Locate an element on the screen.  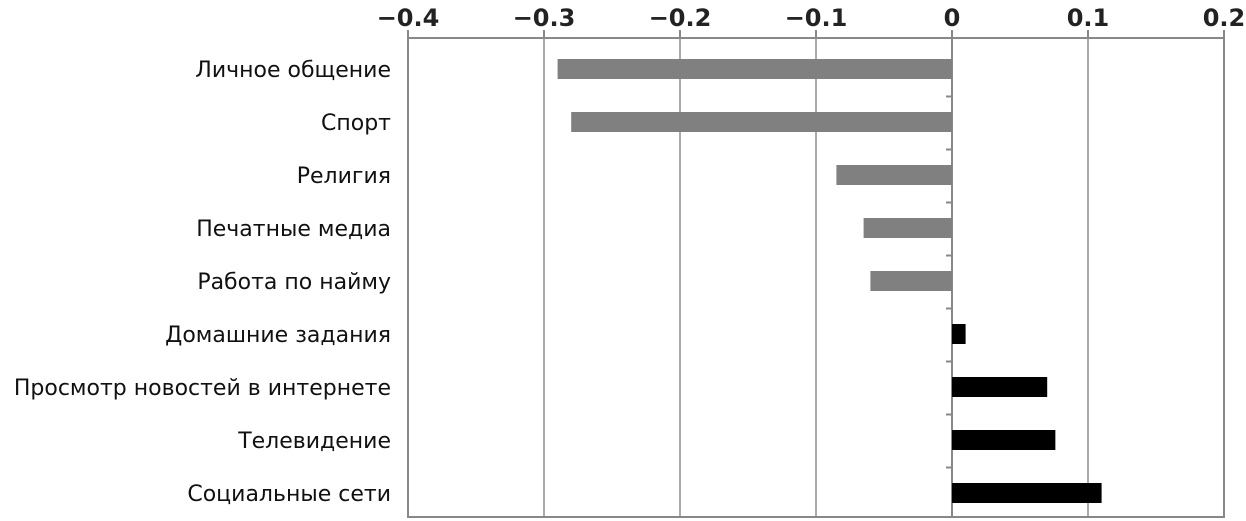
category-label: Просмотр новостей в интернете is located at coordinates (202, 388).